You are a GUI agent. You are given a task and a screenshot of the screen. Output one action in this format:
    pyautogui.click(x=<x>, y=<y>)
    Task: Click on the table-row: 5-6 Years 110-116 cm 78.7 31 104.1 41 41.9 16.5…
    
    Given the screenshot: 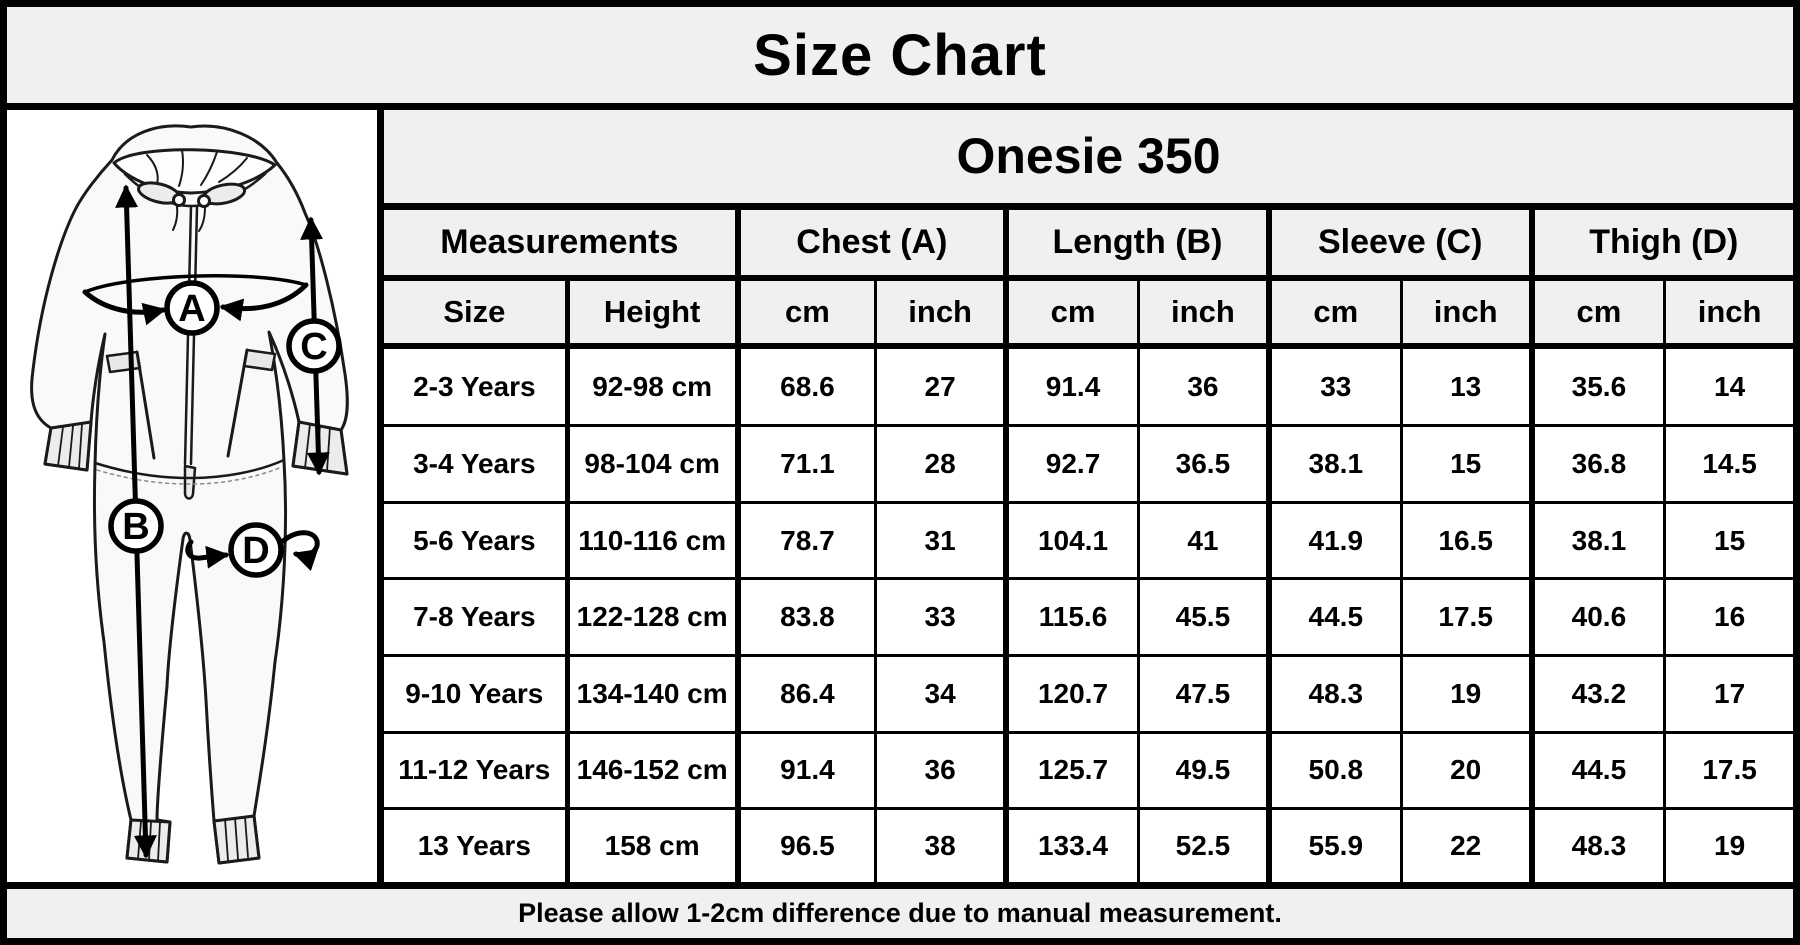 What is the action you would take?
    pyautogui.click(x=1088, y=540)
    